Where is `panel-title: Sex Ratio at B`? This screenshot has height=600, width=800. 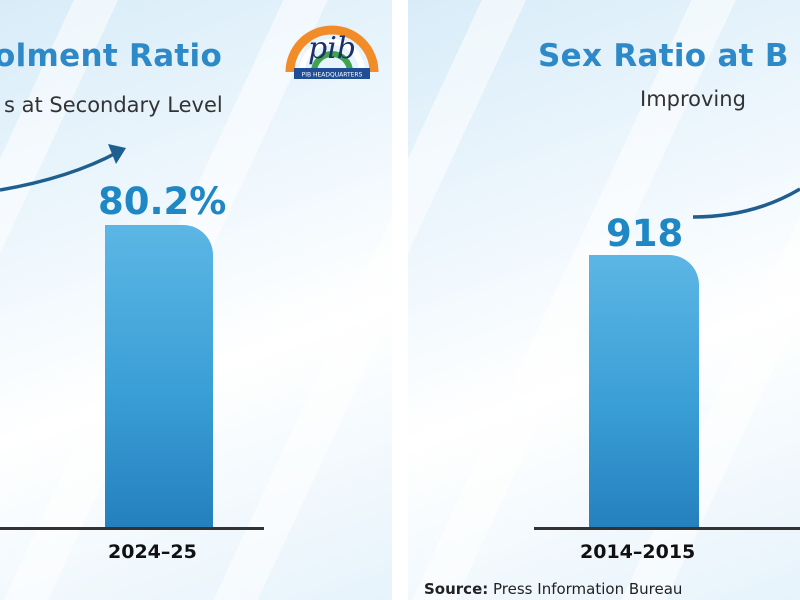 panel-title: Sex Ratio at B is located at coordinates (663, 56).